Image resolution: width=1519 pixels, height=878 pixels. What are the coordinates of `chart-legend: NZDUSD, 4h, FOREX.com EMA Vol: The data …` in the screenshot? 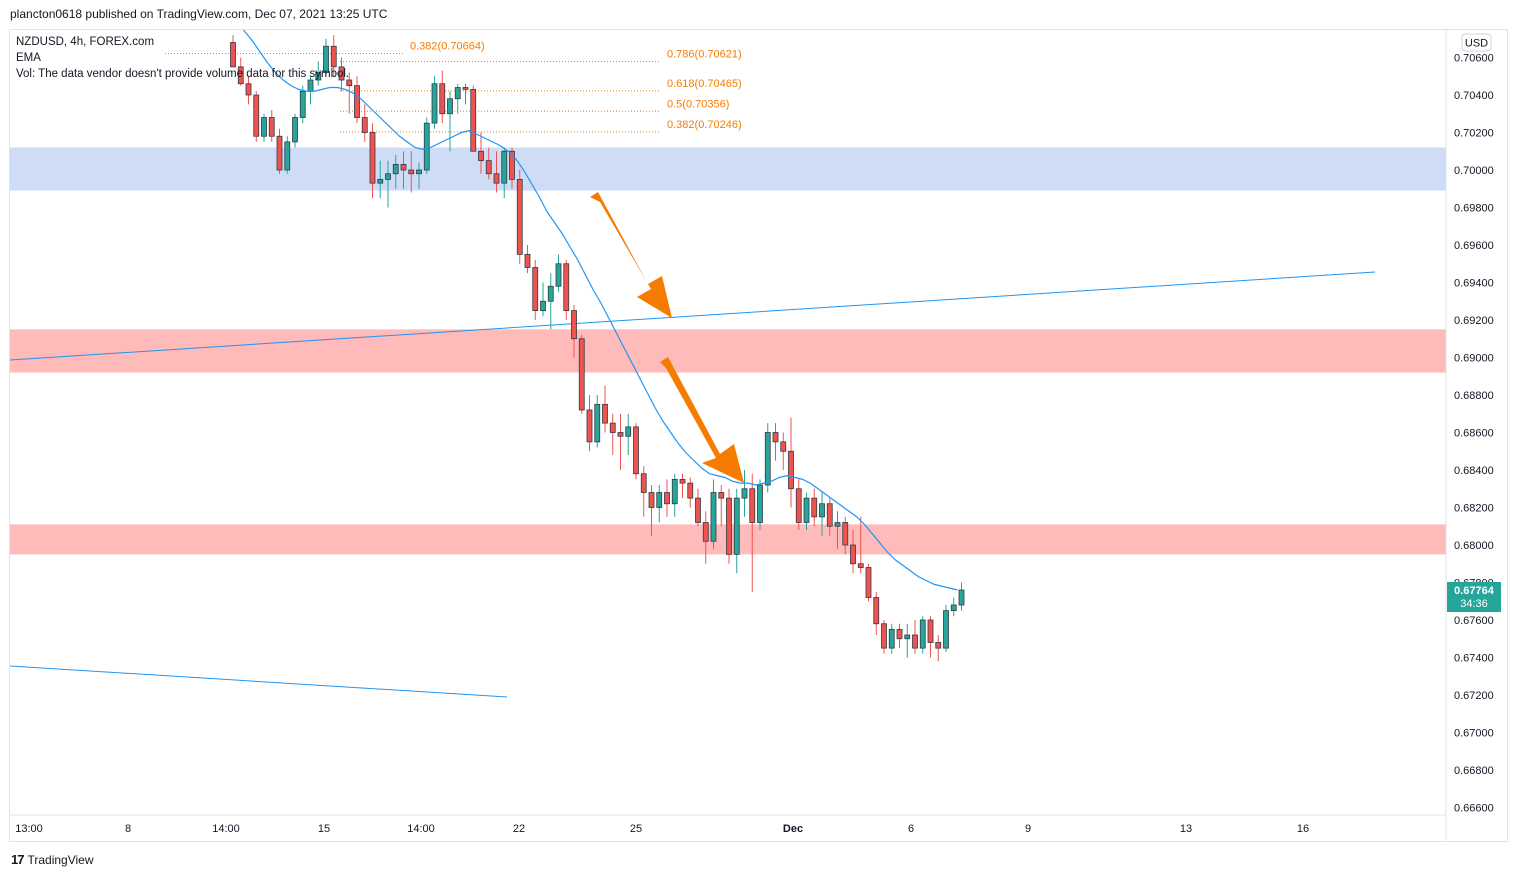 It's located at (182, 58).